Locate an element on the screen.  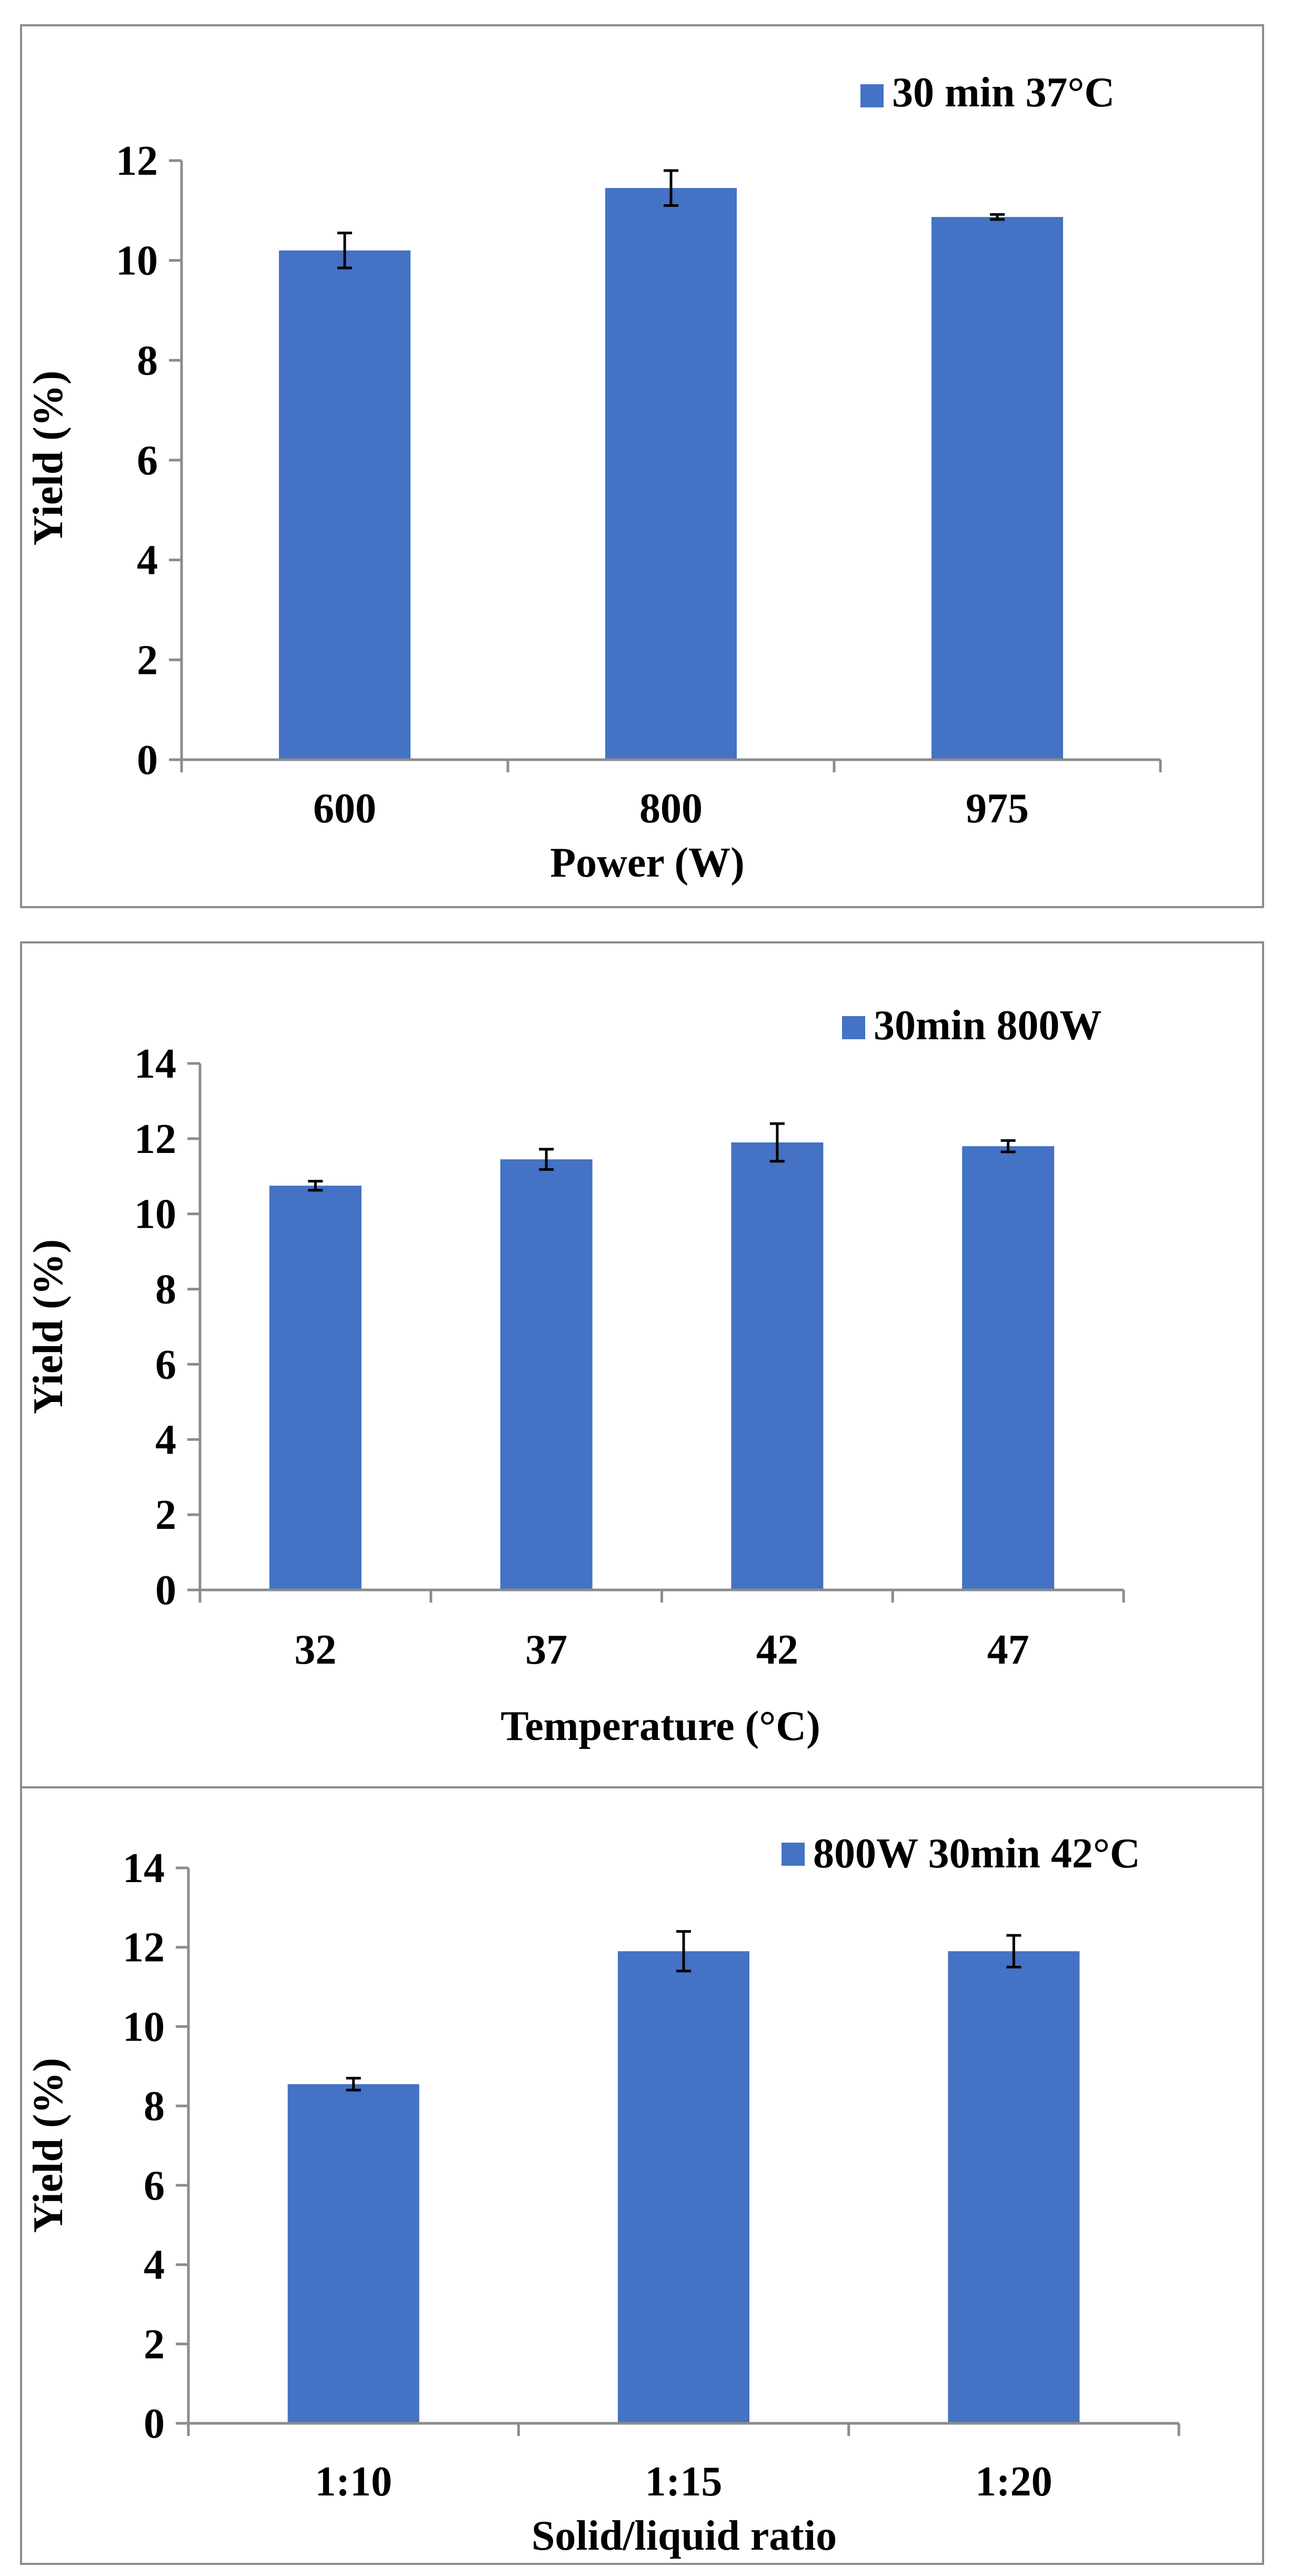
legend: 800W 30min 42°C is located at coordinates (961, 1854).